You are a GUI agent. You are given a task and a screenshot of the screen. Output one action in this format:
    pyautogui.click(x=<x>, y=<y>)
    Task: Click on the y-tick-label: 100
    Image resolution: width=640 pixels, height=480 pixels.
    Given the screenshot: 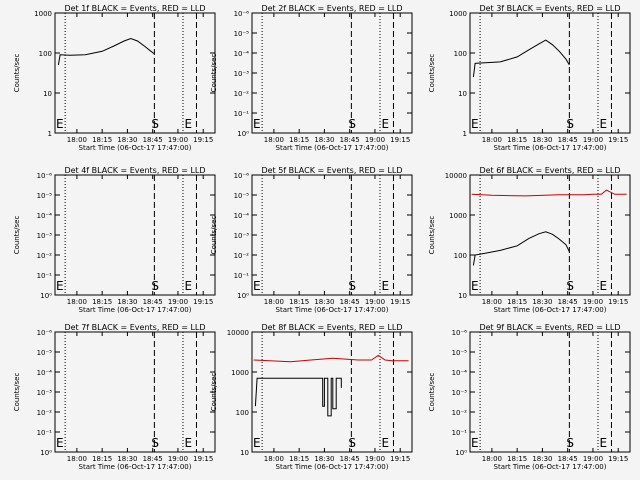 What is the action you would take?
    pyautogui.click(x=460, y=256)
    